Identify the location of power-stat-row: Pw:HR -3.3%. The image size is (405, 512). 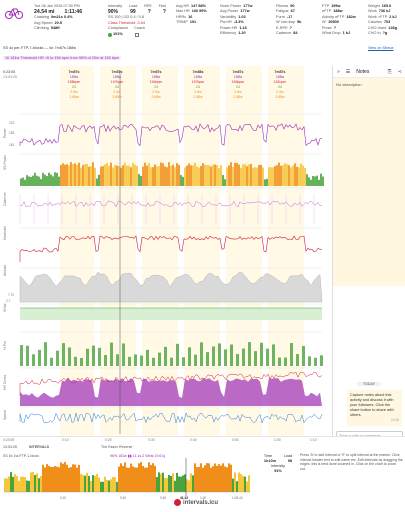
(236, 22).